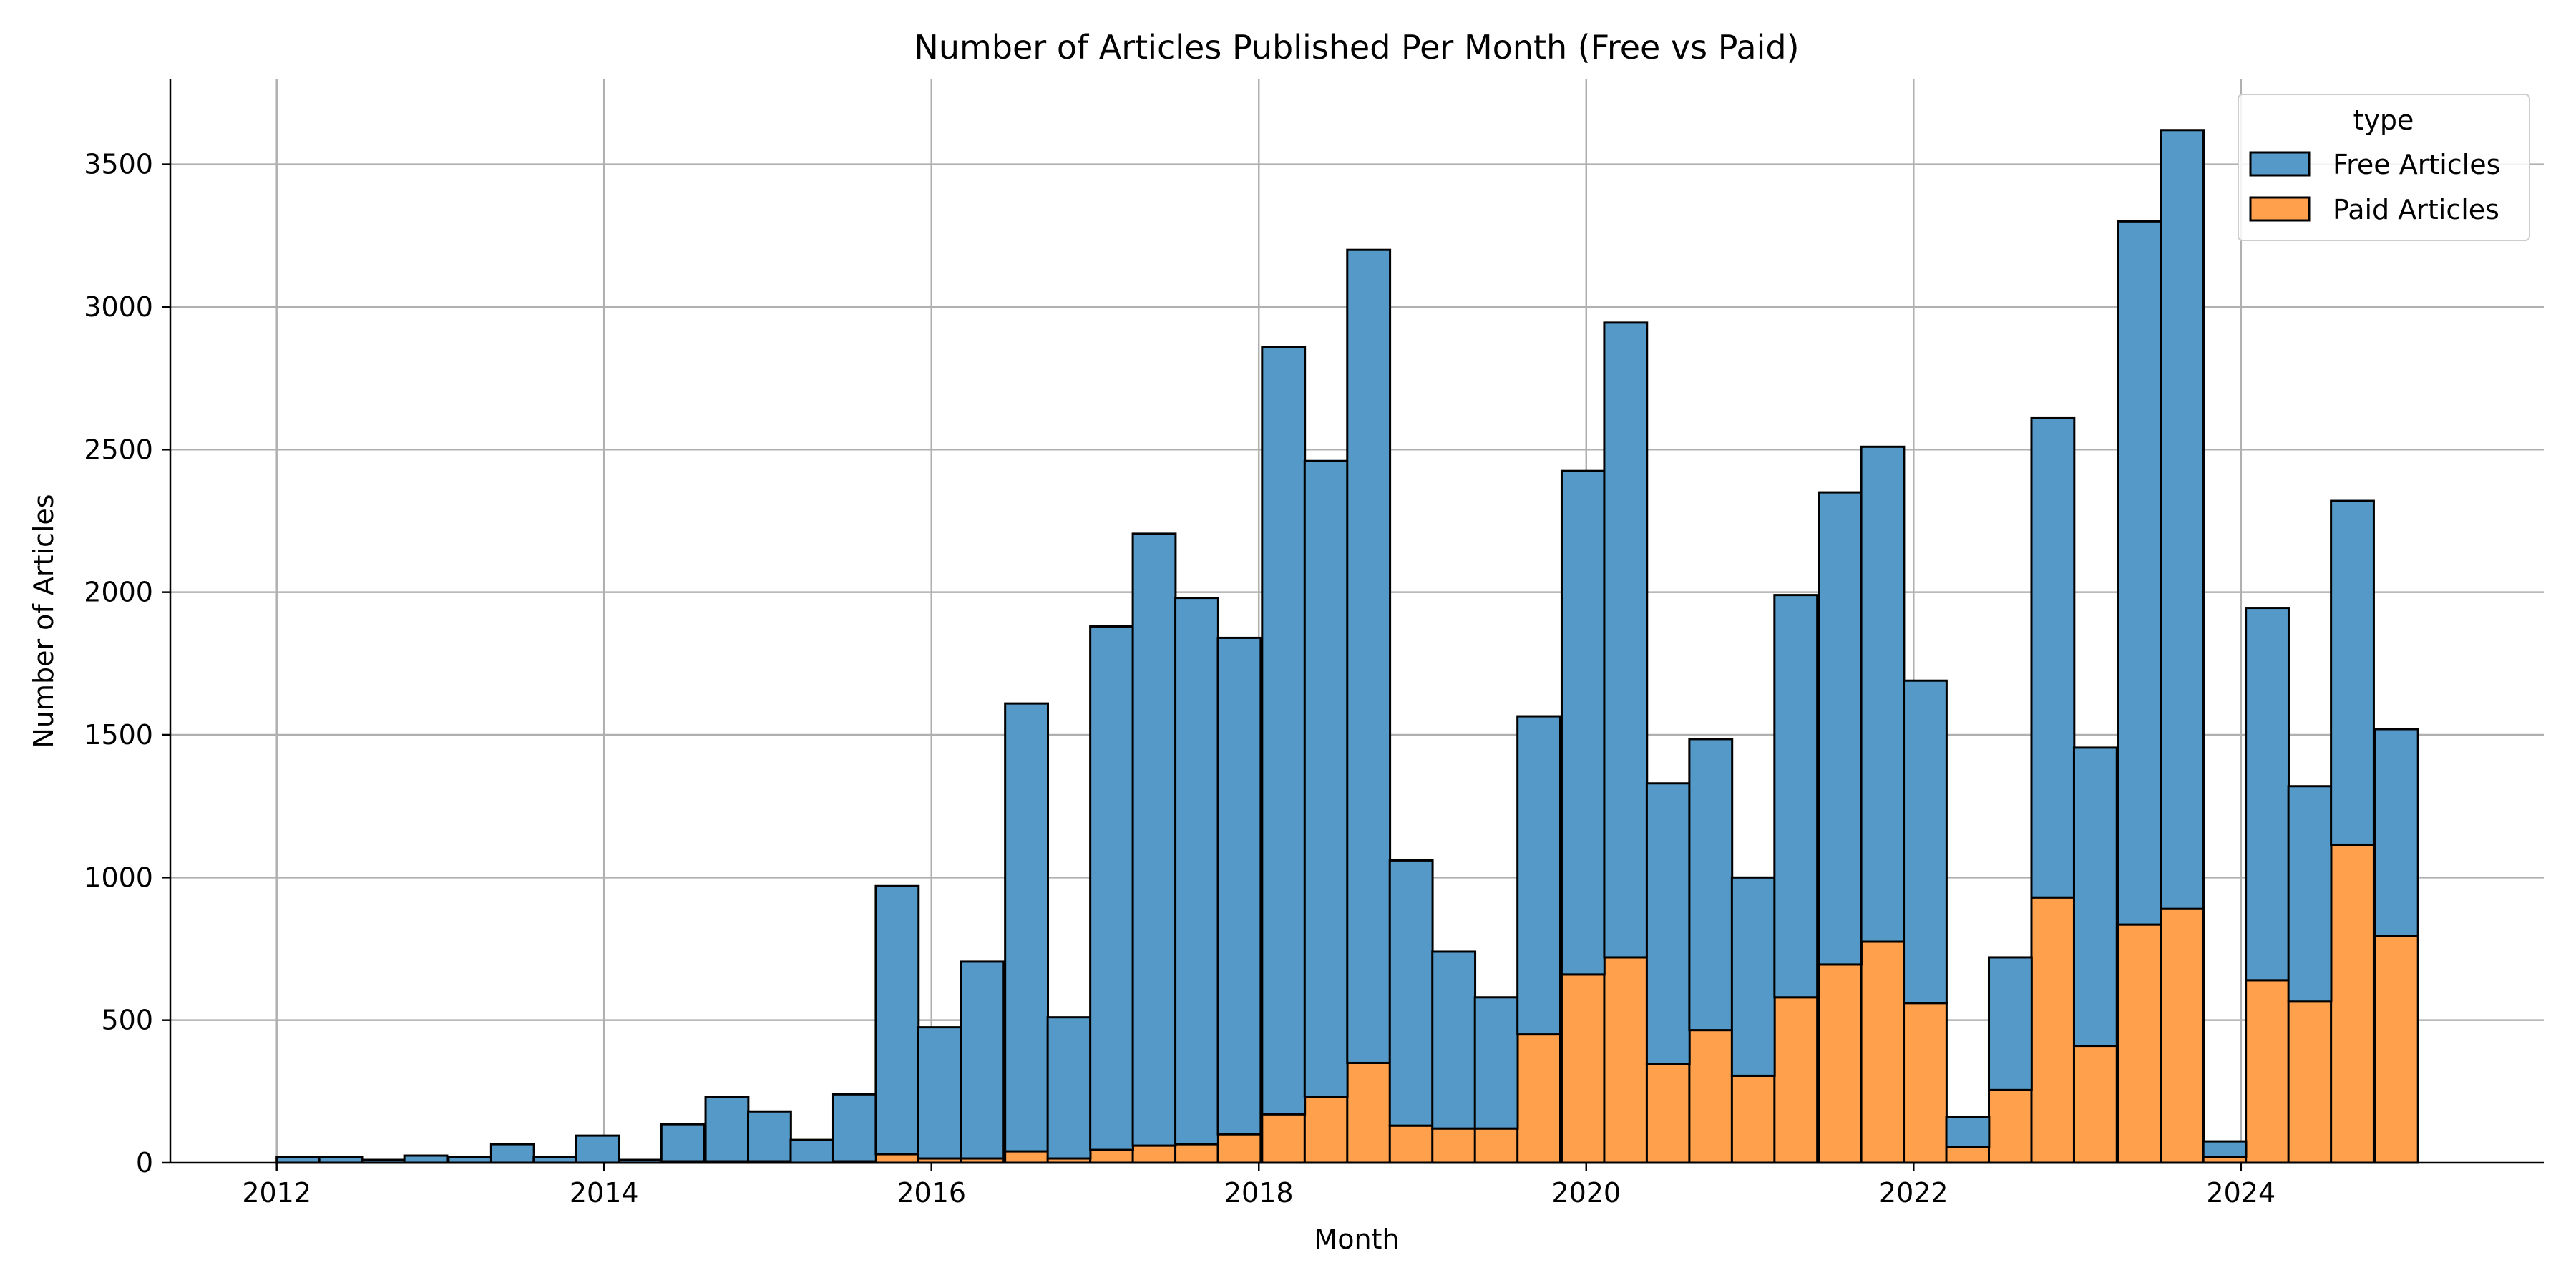 This screenshot has width=2576, height=1288. I want to click on y-tick-label: 2000, so click(118, 592).